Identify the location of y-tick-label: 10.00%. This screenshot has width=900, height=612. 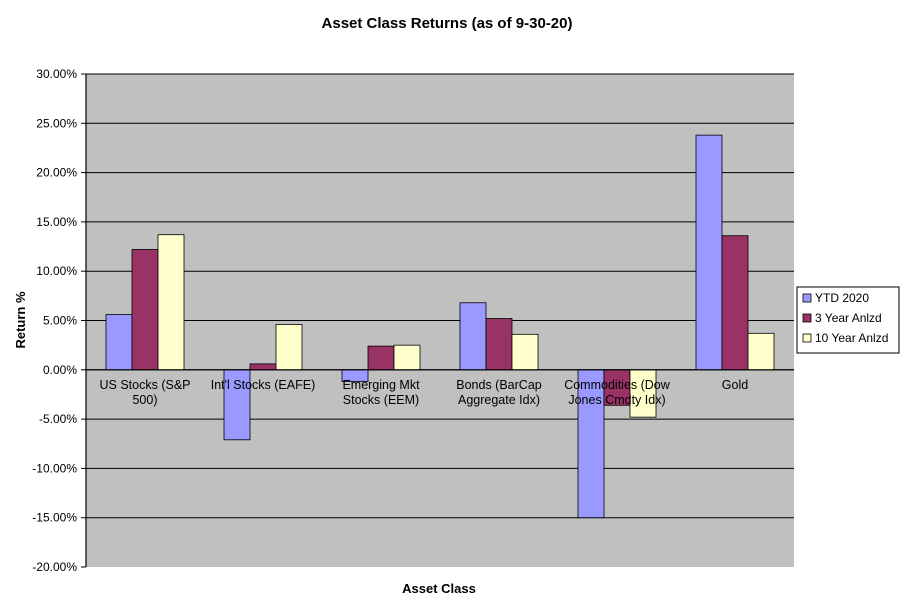
(56, 271).